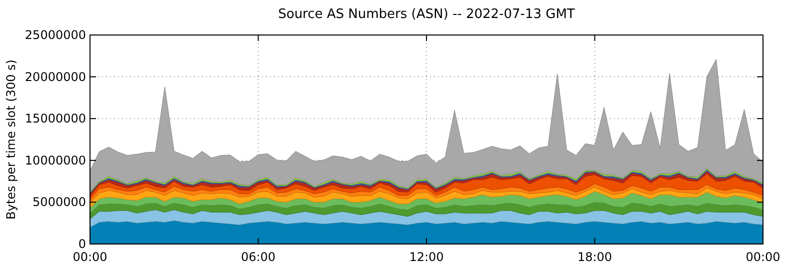 Image resolution: width=785 pixels, height=268 pixels. I want to click on x-tick-label: 12:00, so click(426, 257).